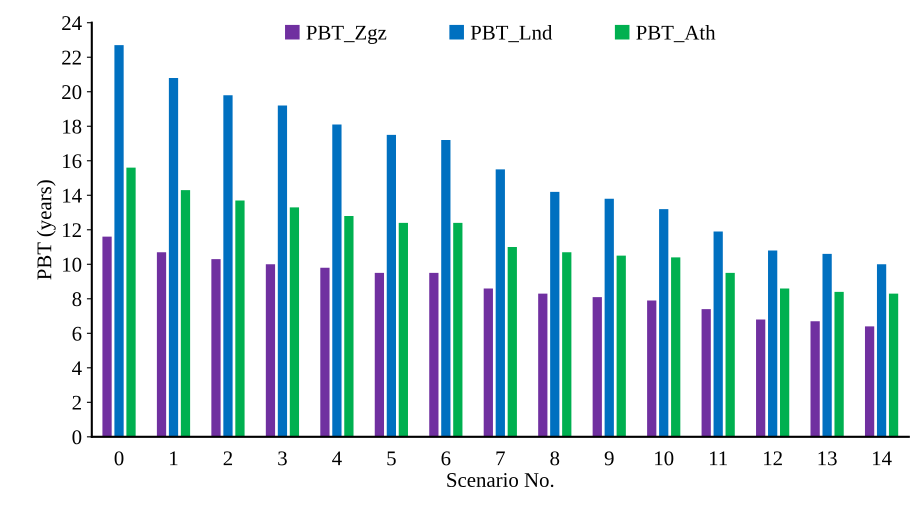  Describe the element at coordinates (773, 458) in the screenshot. I see `x-tick-label: 12` at that location.